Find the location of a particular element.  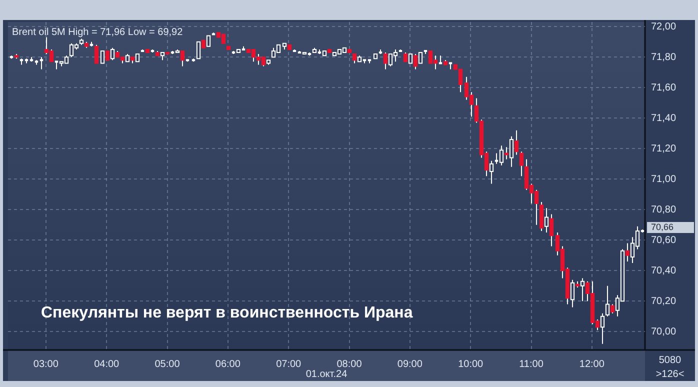

x-tick-label: 03:00 is located at coordinates (46, 364).